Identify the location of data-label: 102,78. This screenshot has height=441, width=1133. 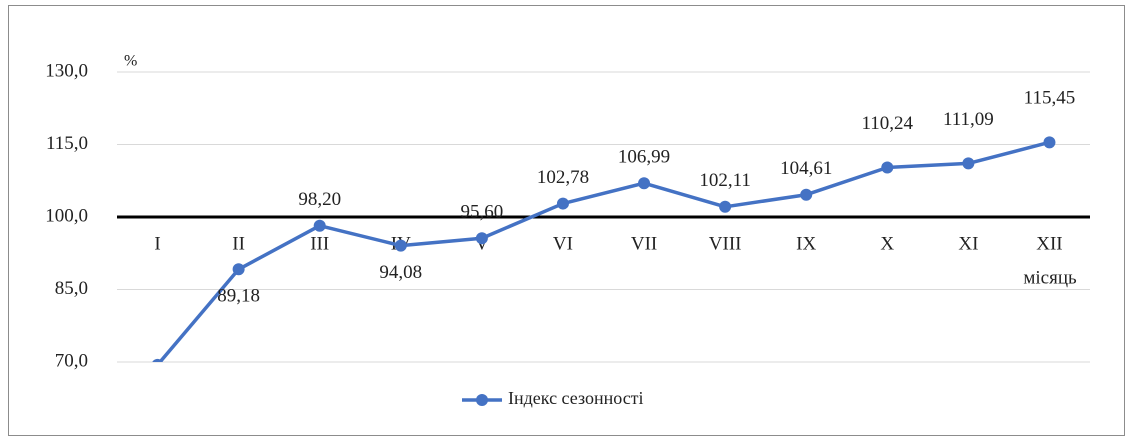
(563, 177).